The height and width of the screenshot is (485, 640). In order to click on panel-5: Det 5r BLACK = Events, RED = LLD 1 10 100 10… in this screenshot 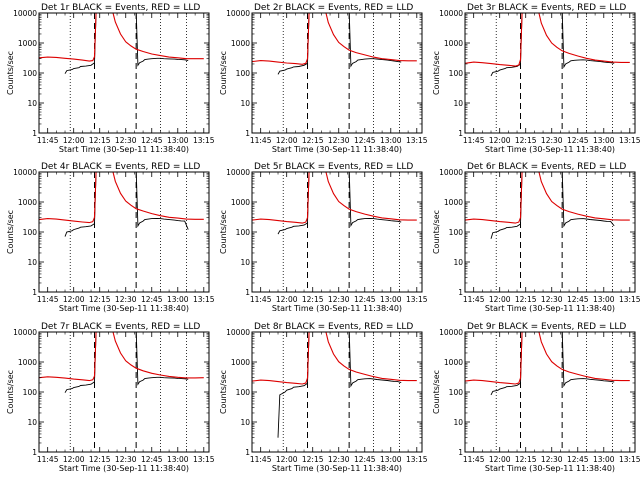, I will do `click(323, 237)`.